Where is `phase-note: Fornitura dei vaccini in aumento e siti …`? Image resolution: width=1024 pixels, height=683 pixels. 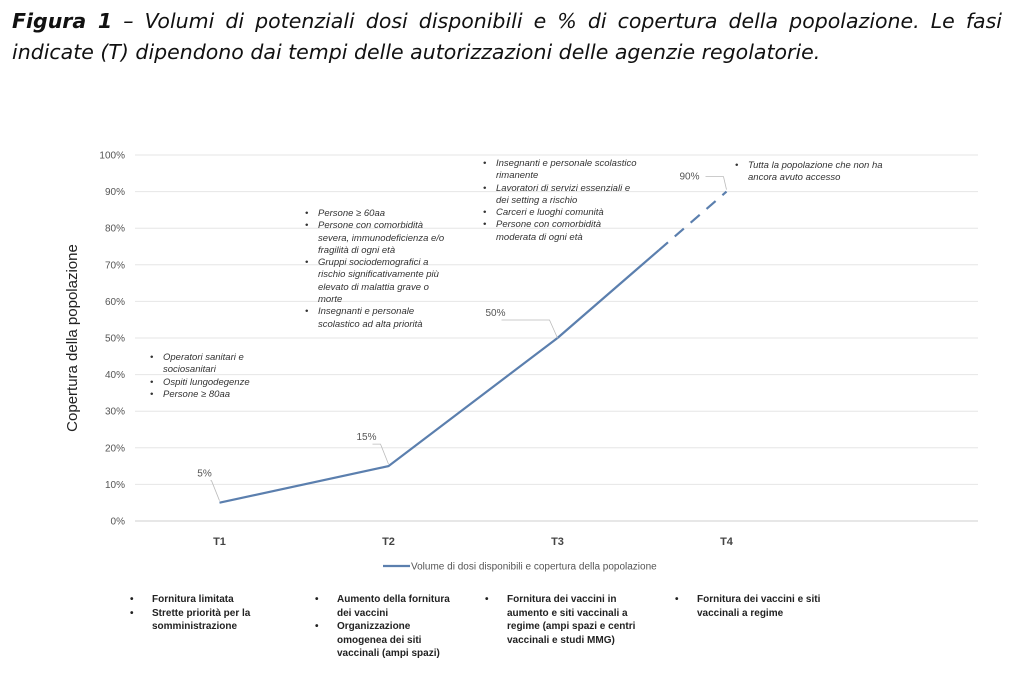 phase-note: Fornitura dei vaccini in aumento e siti … is located at coordinates (572, 620).